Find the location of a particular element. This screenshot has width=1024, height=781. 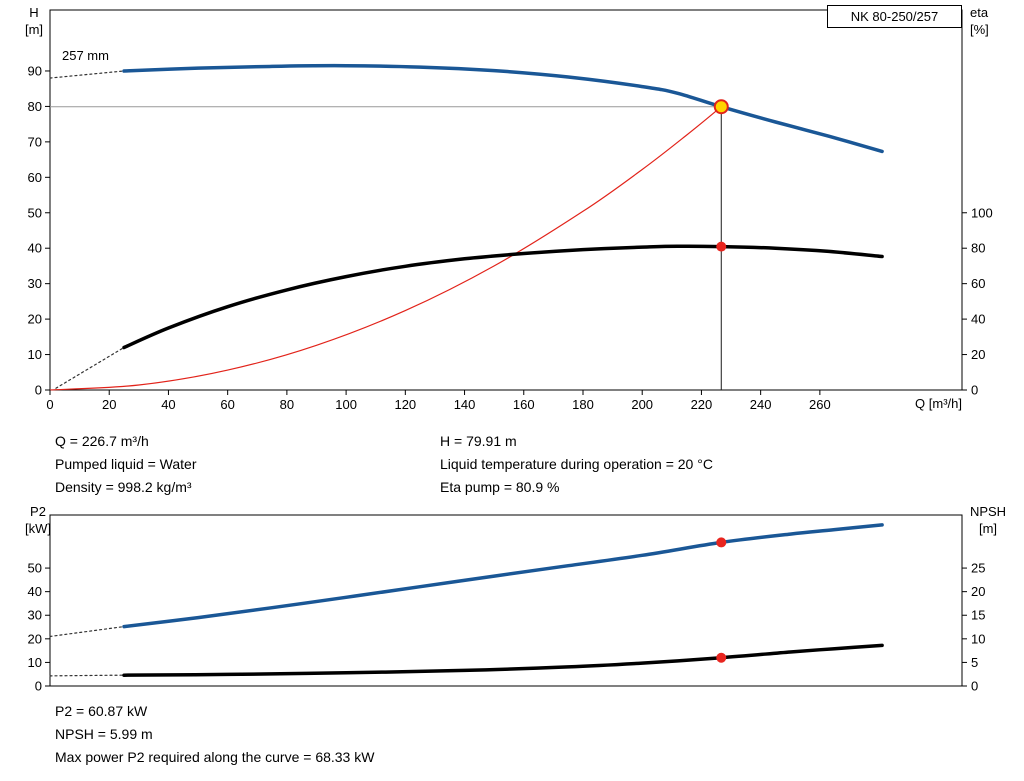

x-tick-label: 120 is located at coordinates (405, 404).